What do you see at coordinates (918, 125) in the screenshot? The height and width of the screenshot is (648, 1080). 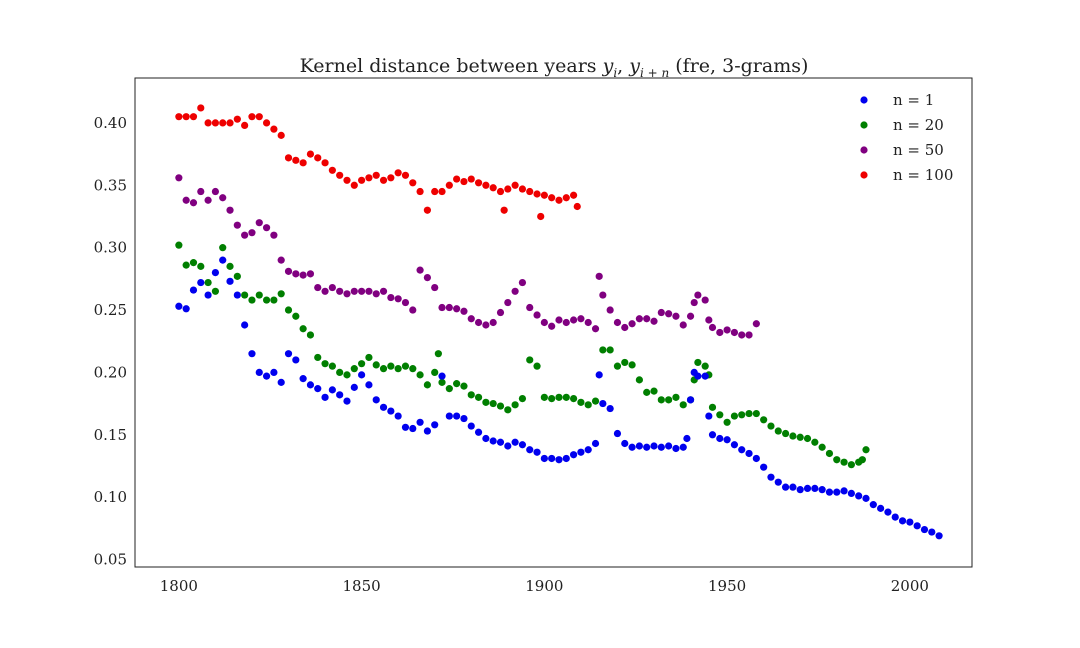 I see `legend-label: n = 20` at bounding box center [918, 125].